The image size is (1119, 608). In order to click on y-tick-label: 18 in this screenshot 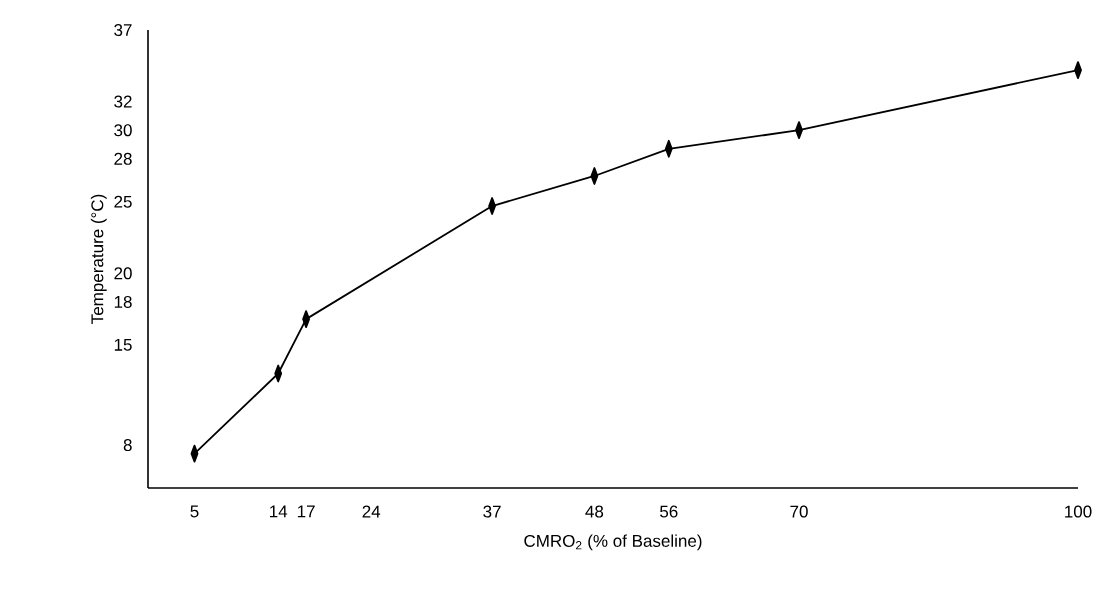, I will do `click(123, 301)`.